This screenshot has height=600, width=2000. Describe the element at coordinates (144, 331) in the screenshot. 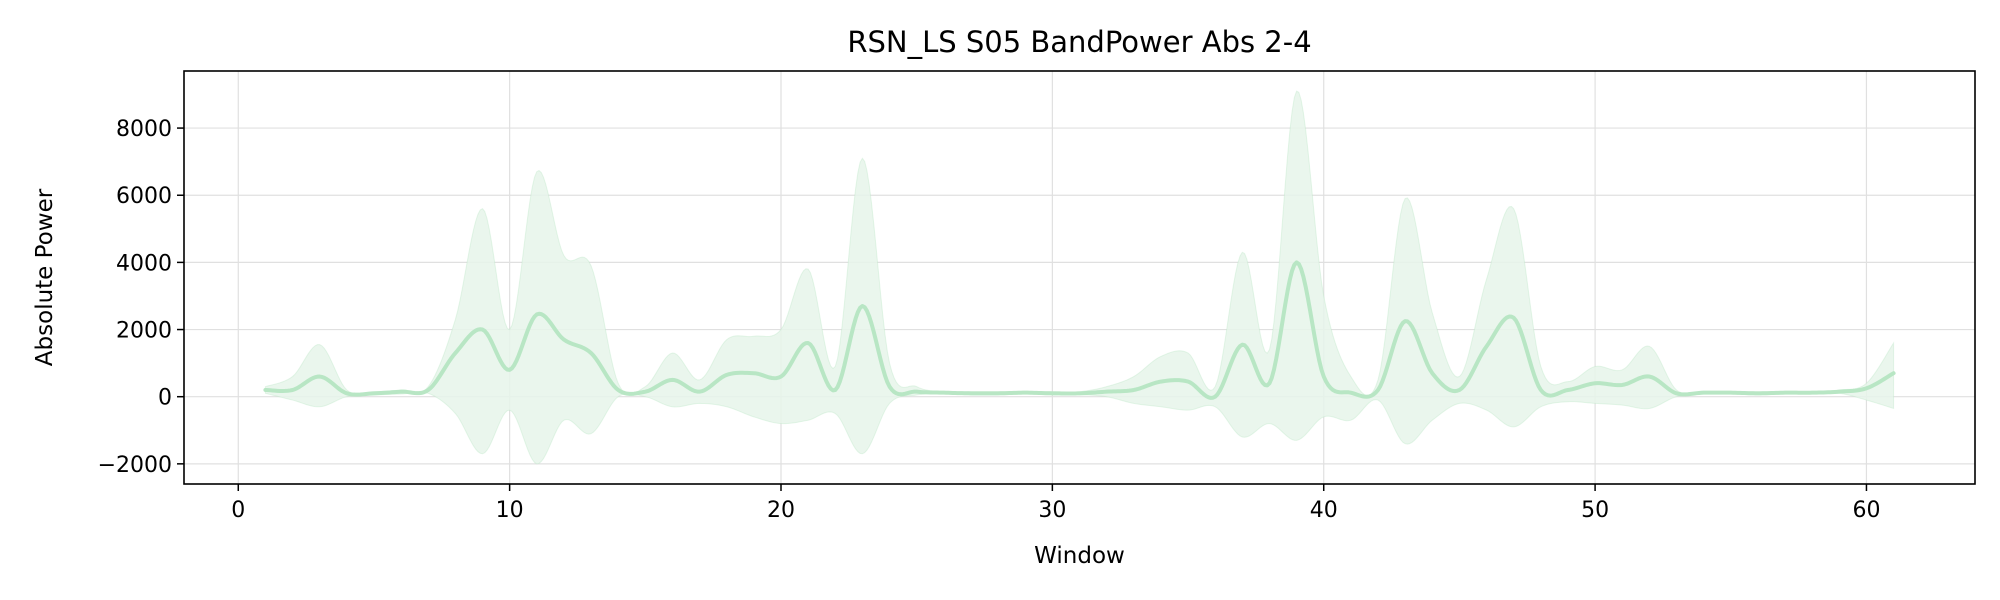

I see `y-tick-label: 2000` at that location.